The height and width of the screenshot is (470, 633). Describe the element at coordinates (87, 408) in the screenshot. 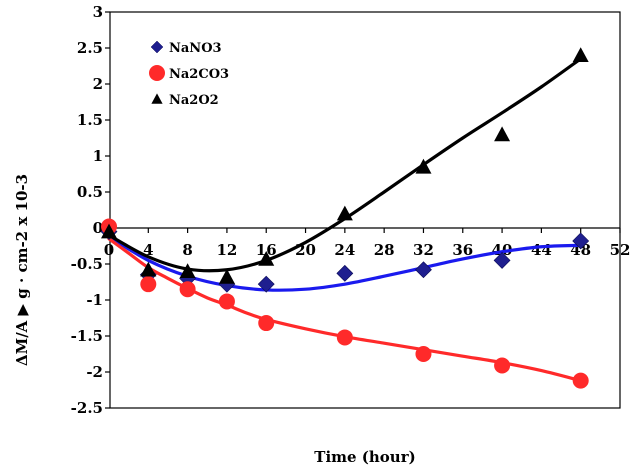

I see `y-tick-label: -2.5` at that location.